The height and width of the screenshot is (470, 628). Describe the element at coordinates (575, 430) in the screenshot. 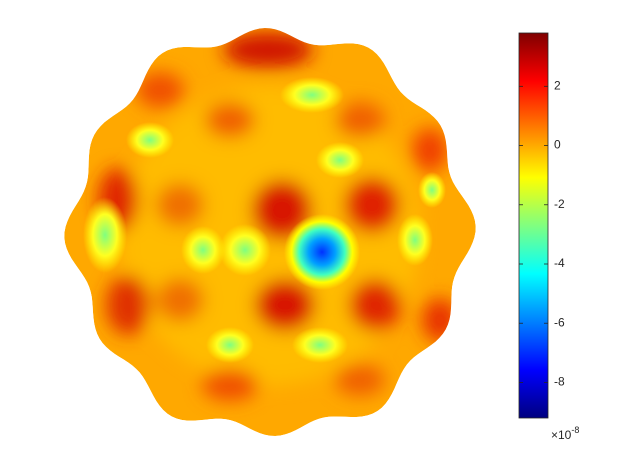

I see `exponent-power: -8` at that location.